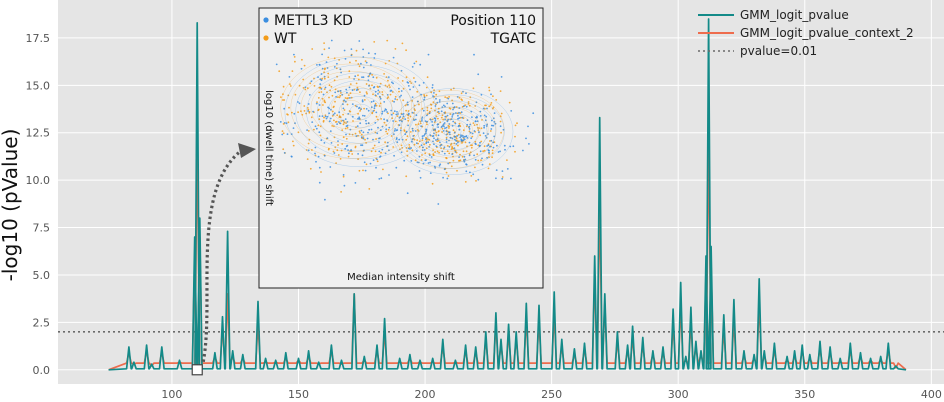  Describe the element at coordinates (197, 370) in the screenshot. I see `position-marker` at that location.